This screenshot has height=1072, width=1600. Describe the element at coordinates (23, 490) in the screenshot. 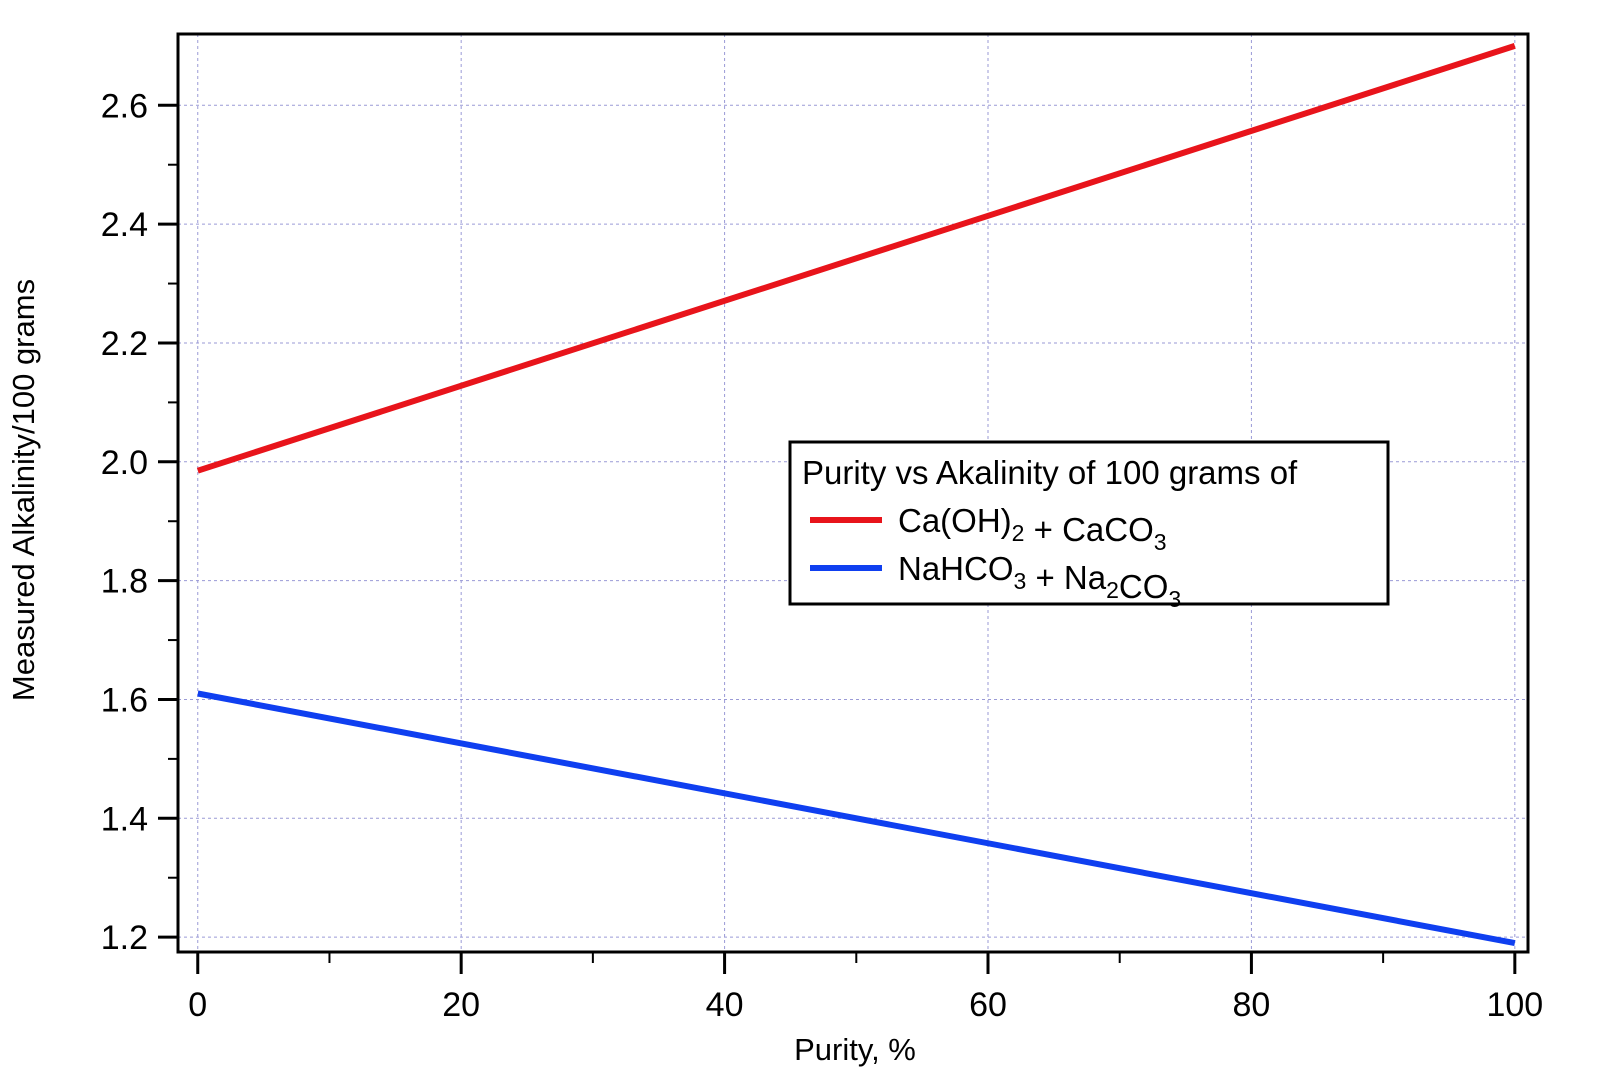

I see `y-axis-label: Measured Alkalinity/100 grams` at that location.